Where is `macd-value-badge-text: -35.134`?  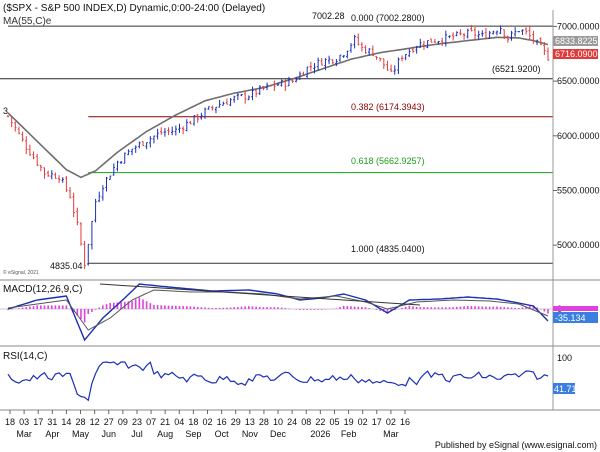
macd-value-badge-text: -35.134 is located at coordinates (570, 318).